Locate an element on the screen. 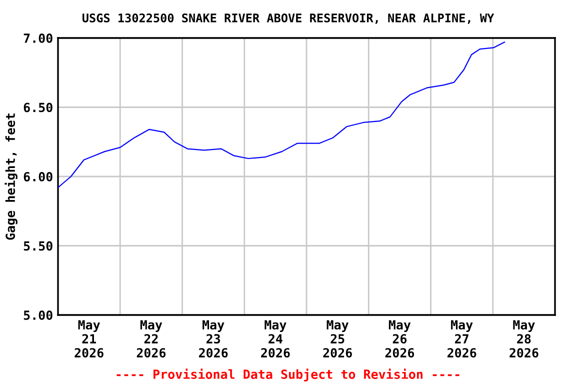 This screenshot has width=576, height=384. x-tick-label: May 25 2026 is located at coordinates (337, 339).